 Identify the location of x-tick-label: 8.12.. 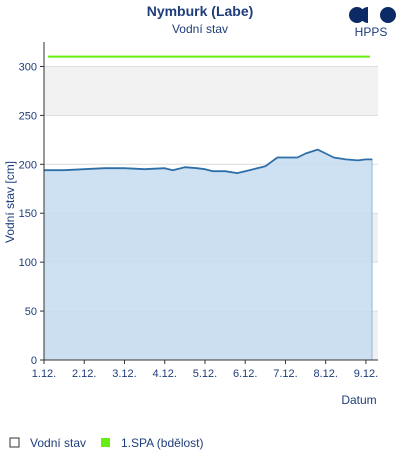
(325, 374).